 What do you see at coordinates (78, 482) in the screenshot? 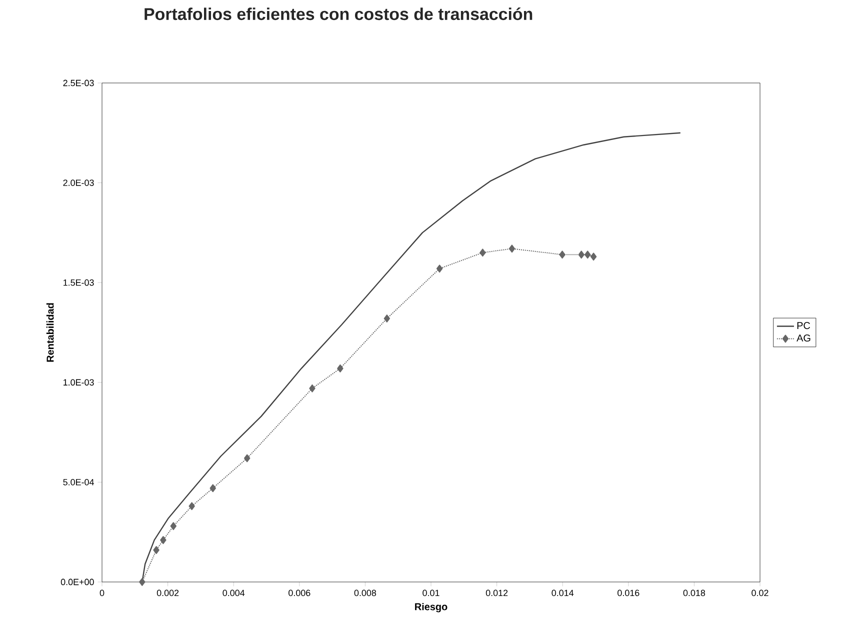
I see `y-tick-label: 5.0E-04` at bounding box center [78, 482].